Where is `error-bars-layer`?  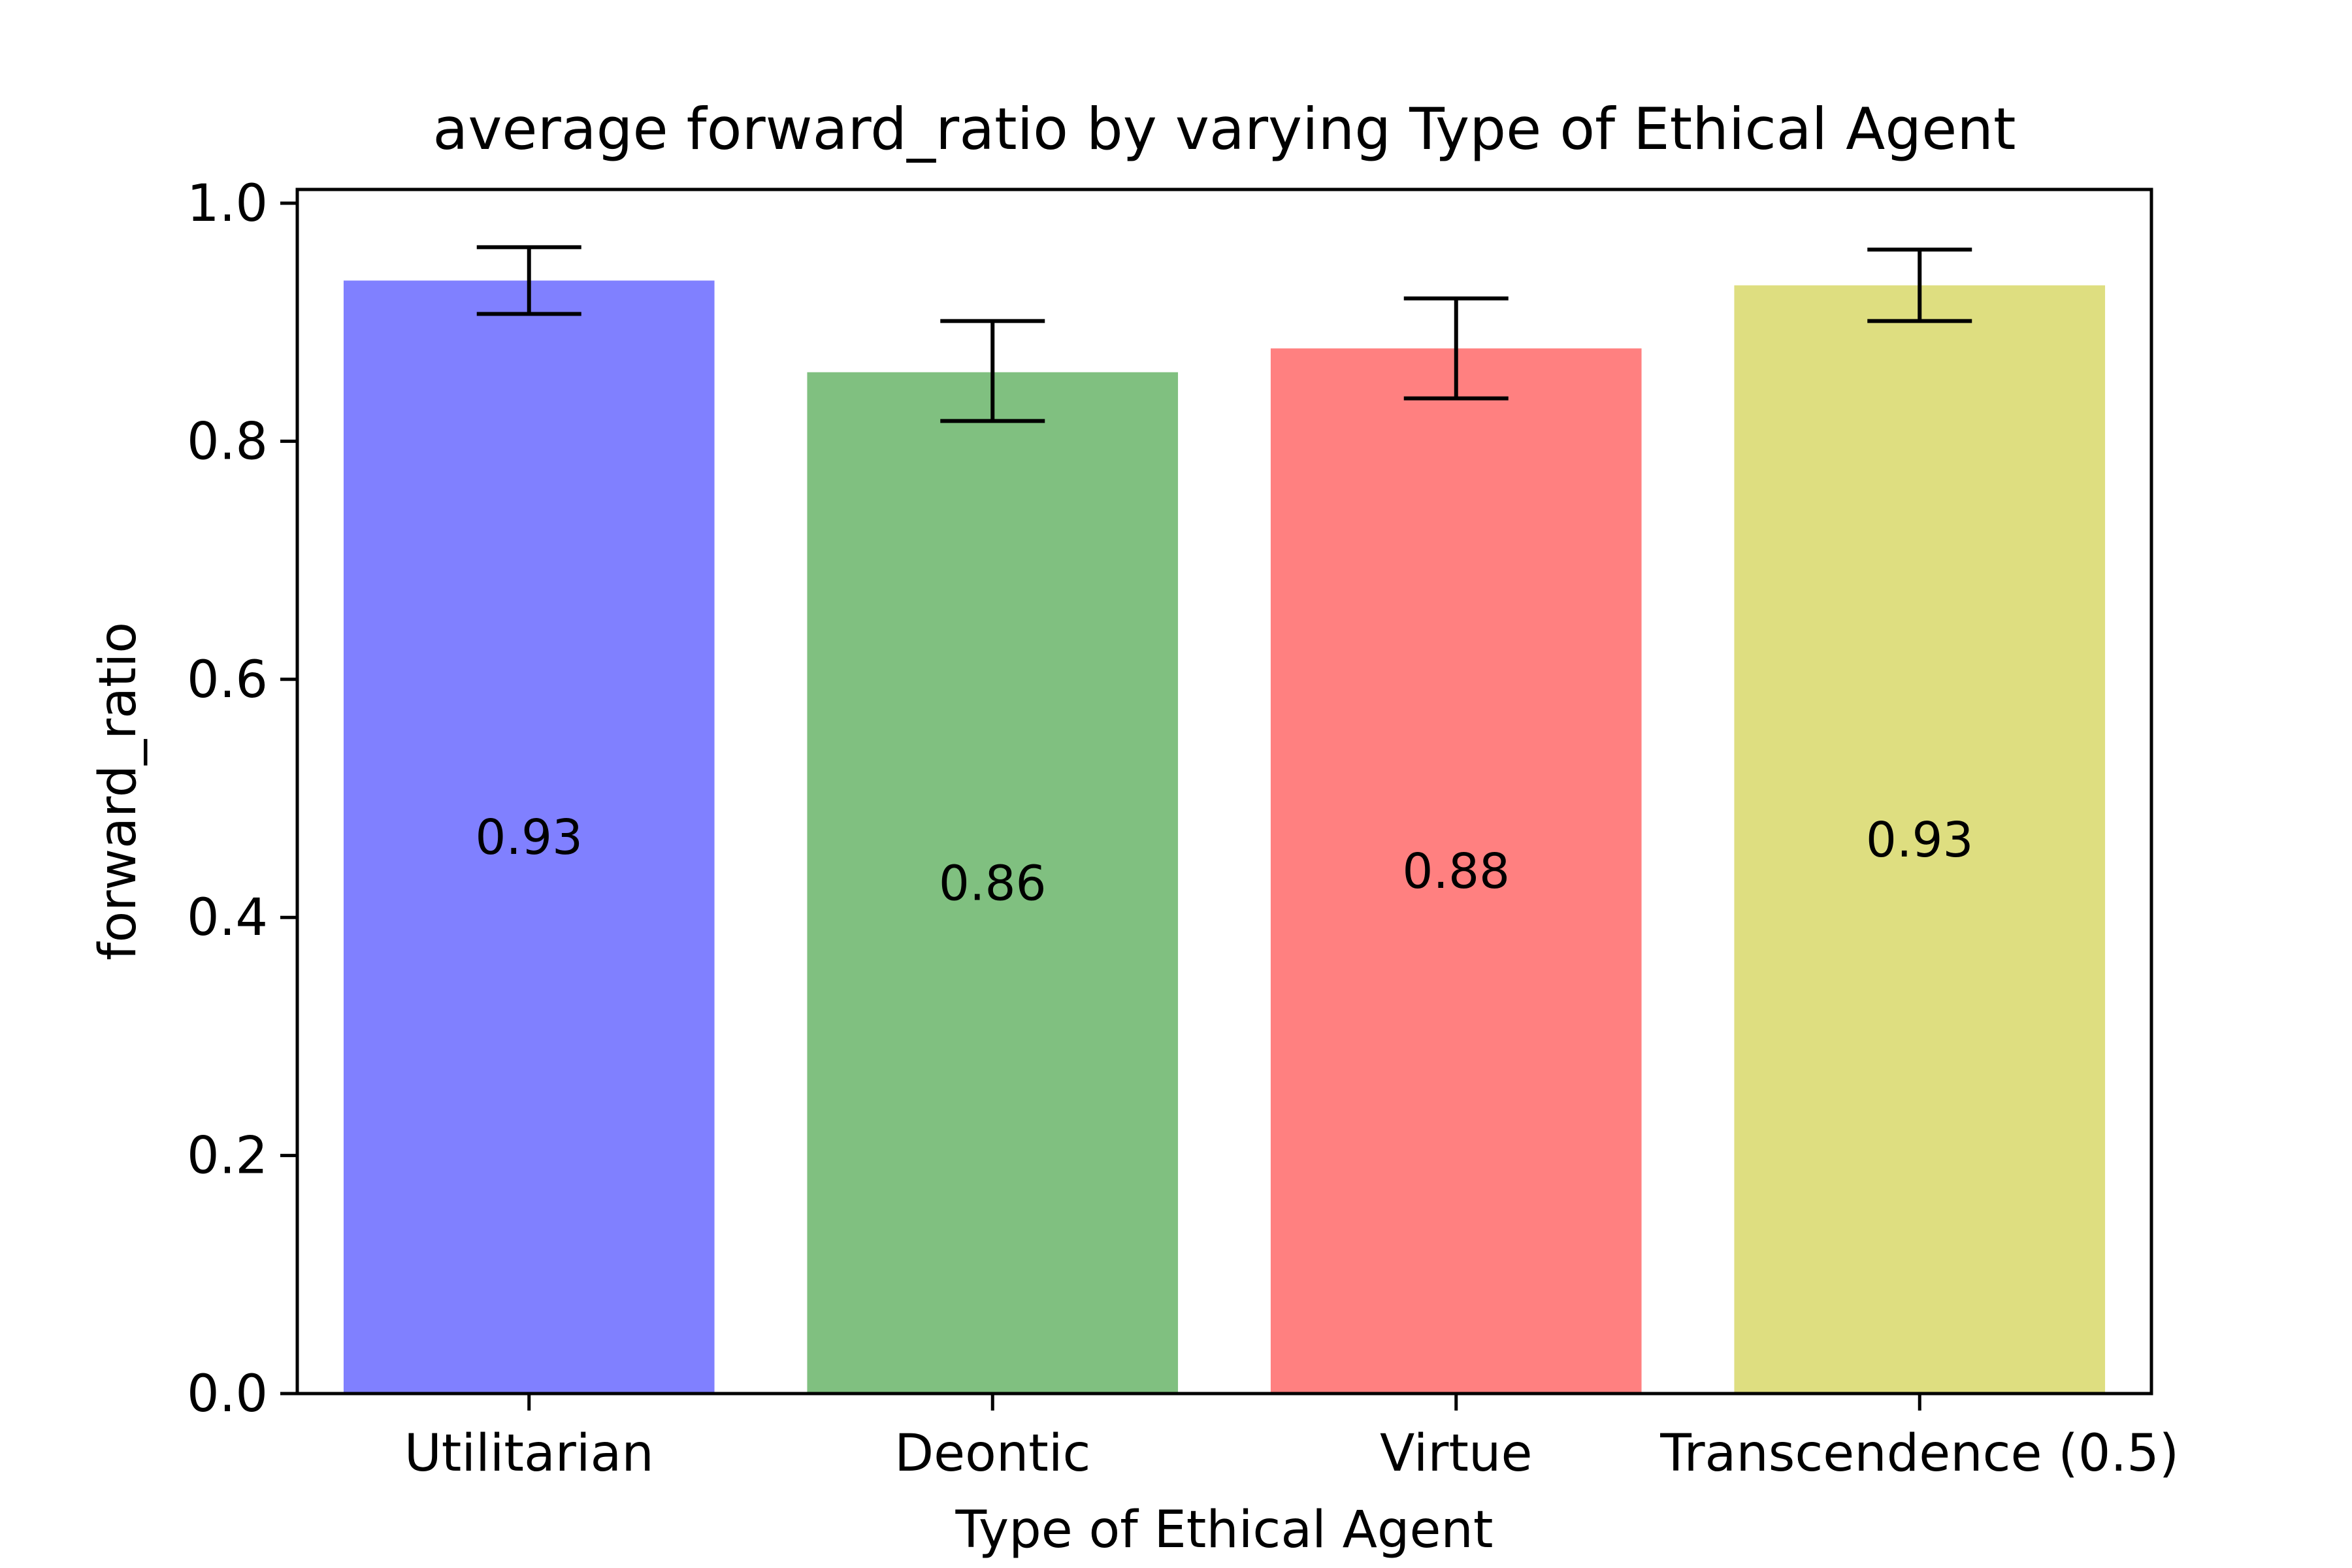
error-bars-layer is located at coordinates (1224, 334).